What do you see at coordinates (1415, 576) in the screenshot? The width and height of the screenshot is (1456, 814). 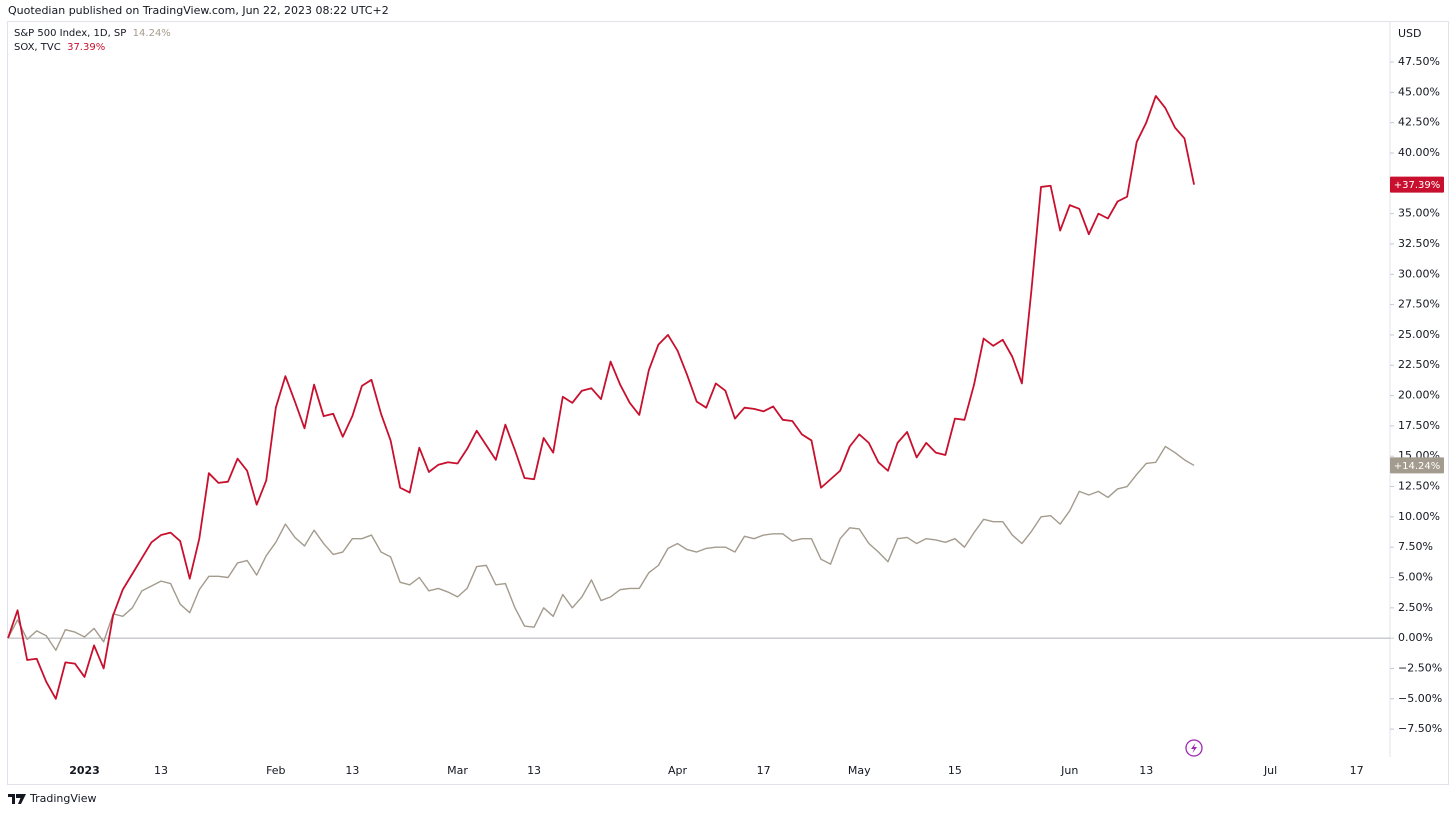 I see `y-tick-label: 5.00%` at bounding box center [1415, 576].